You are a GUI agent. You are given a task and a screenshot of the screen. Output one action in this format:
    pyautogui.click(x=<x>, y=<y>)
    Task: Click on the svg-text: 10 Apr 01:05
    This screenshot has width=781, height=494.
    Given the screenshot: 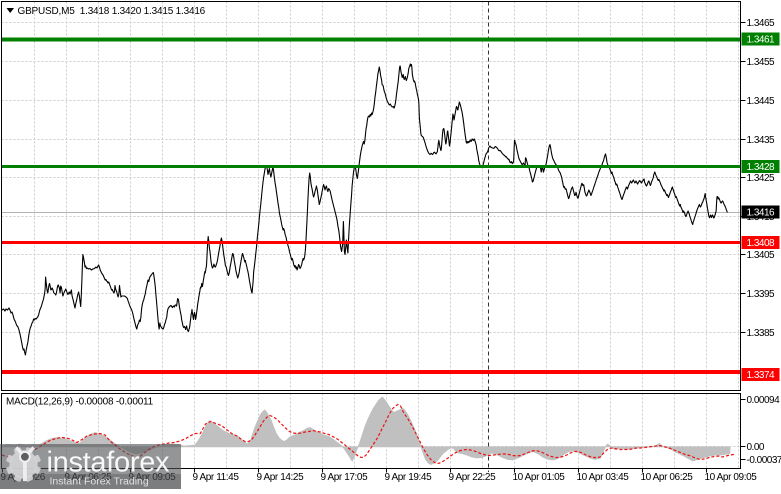 What is the action you would take?
    pyautogui.click(x=539, y=477)
    